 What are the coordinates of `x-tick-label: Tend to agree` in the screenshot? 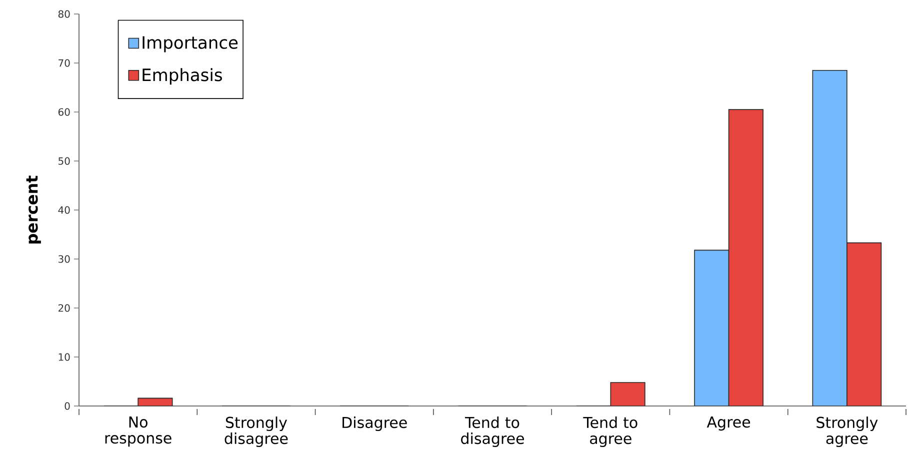 It's located at (610, 432).